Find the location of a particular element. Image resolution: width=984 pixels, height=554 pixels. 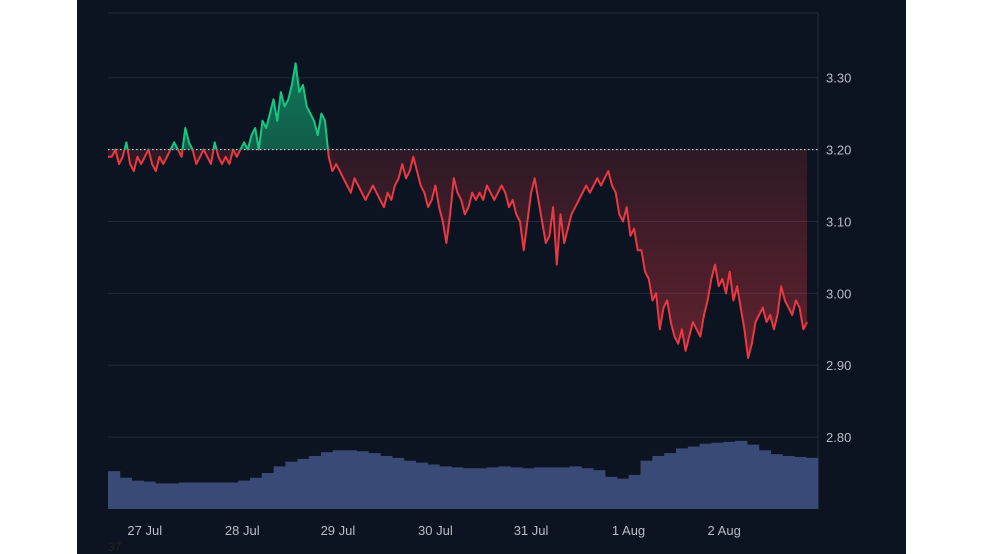

x-tick-label: 30 Jul is located at coordinates (435, 530).